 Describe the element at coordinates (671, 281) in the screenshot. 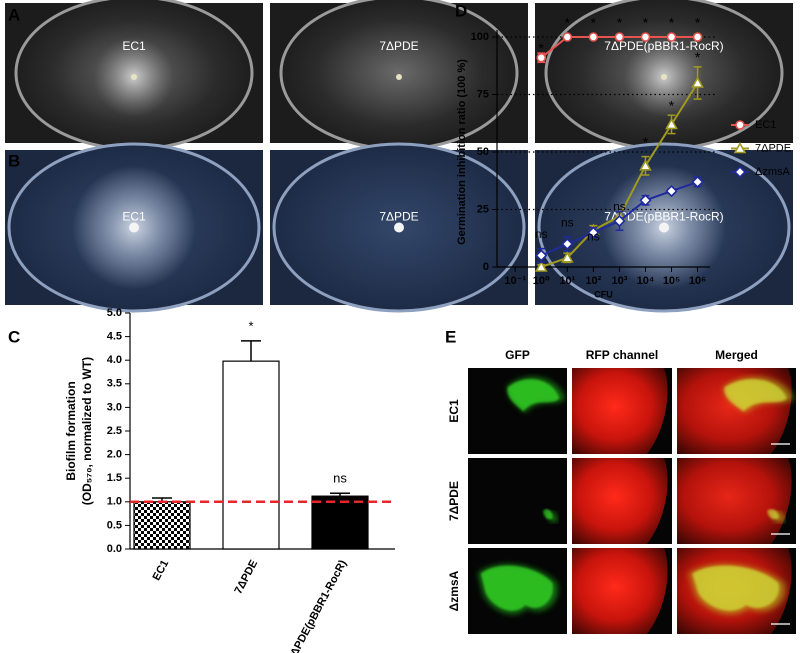

I see `x-tick-label: 10⁵` at that location.